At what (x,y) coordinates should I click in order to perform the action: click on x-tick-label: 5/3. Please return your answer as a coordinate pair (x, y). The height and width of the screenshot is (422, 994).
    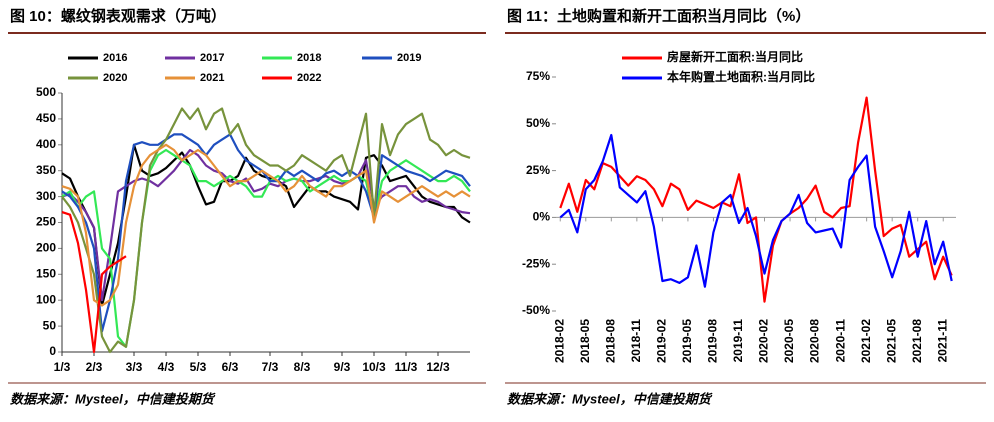
    Looking at the image, I should click on (198, 367).